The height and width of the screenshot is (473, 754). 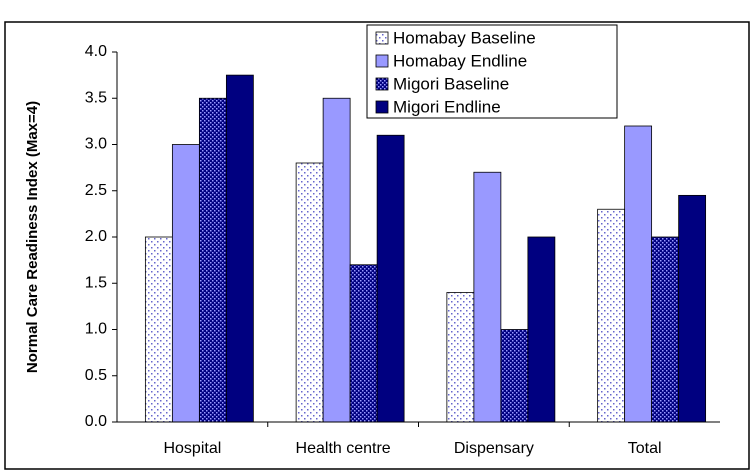 What do you see at coordinates (645, 448) in the screenshot?
I see `x-tick-label: Total` at bounding box center [645, 448].